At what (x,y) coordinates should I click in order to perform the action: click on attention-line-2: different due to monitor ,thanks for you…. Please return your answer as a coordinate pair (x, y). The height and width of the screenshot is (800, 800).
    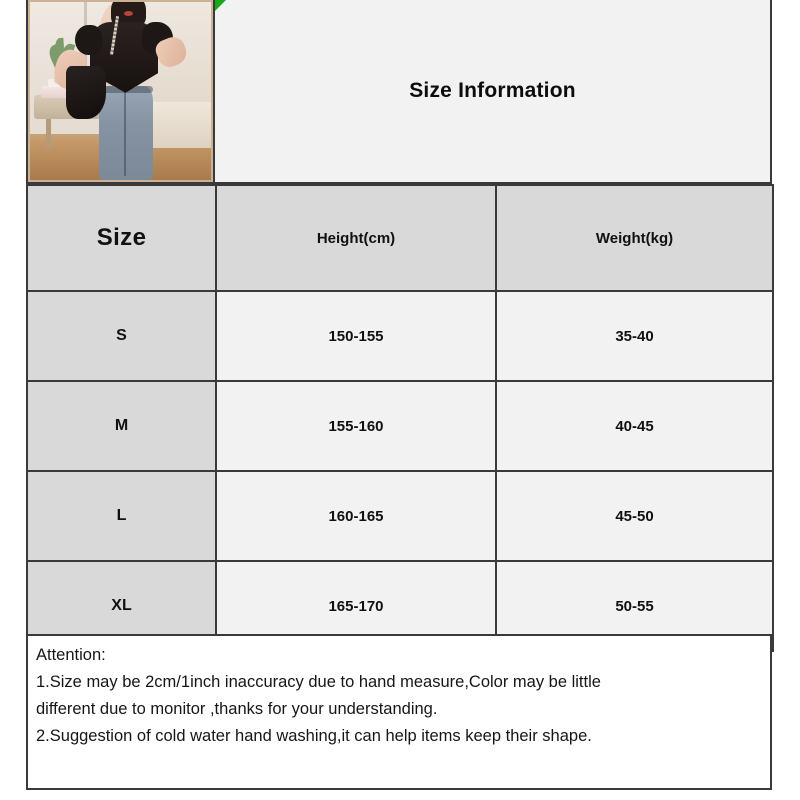
    Looking at the image, I should click on (237, 709).